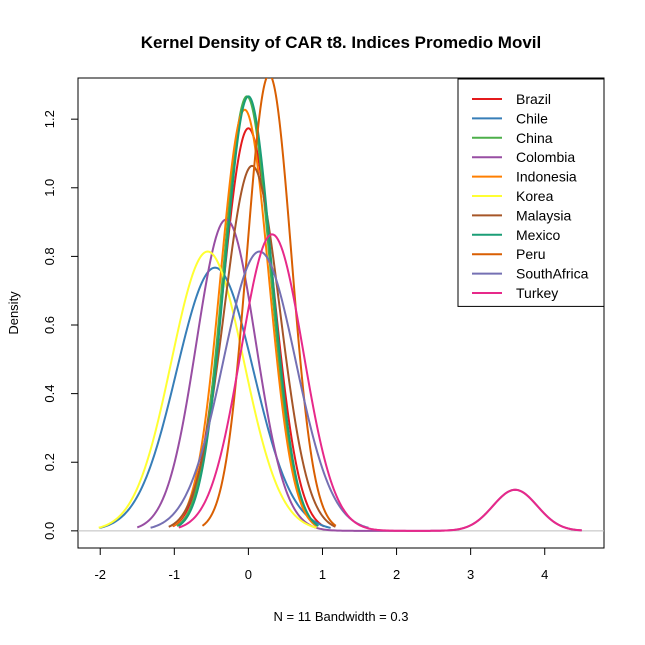 This screenshot has width=645, height=645. What do you see at coordinates (396, 574) in the screenshot?
I see `x-tick-label: 2` at bounding box center [396, 574].